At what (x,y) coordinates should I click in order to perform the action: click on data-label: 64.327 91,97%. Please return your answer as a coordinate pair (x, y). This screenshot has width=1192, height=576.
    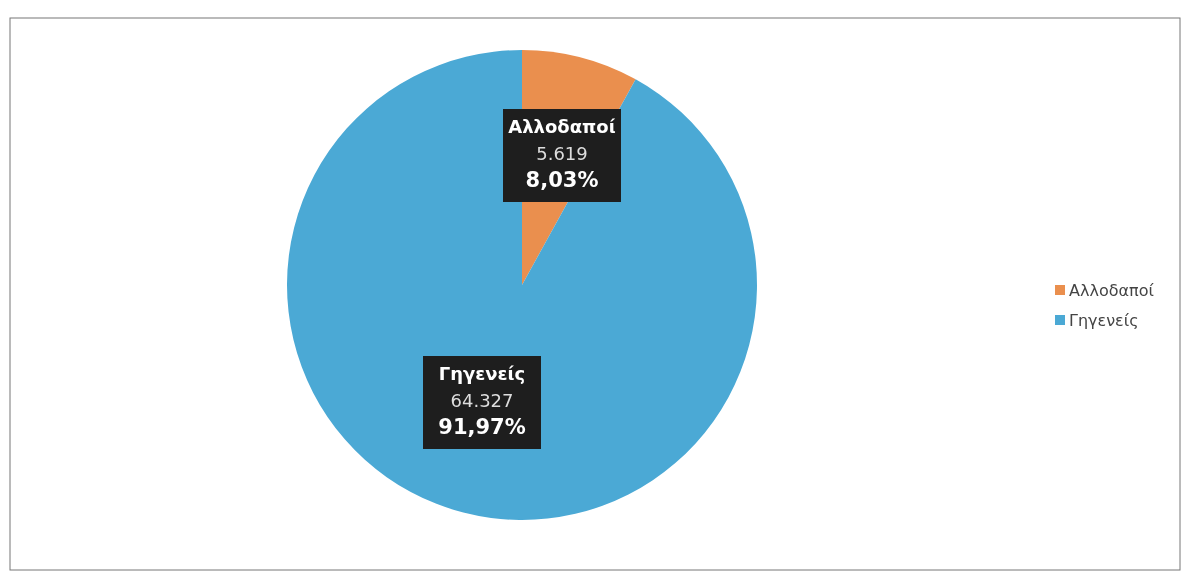
    Looking at the image, I should click on (482, 414).